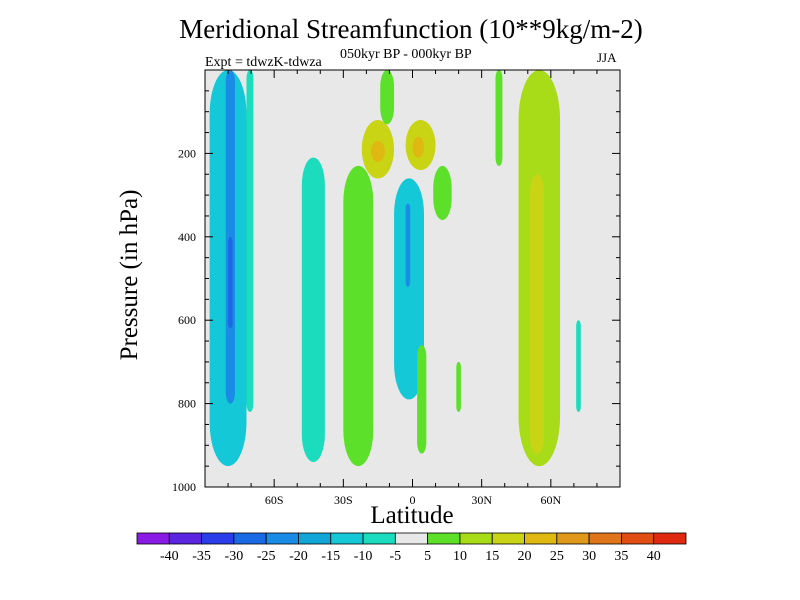 The width and height of the screenshot is (800, 600). I want to click on colorbar-label: -40, so click(169, 556).